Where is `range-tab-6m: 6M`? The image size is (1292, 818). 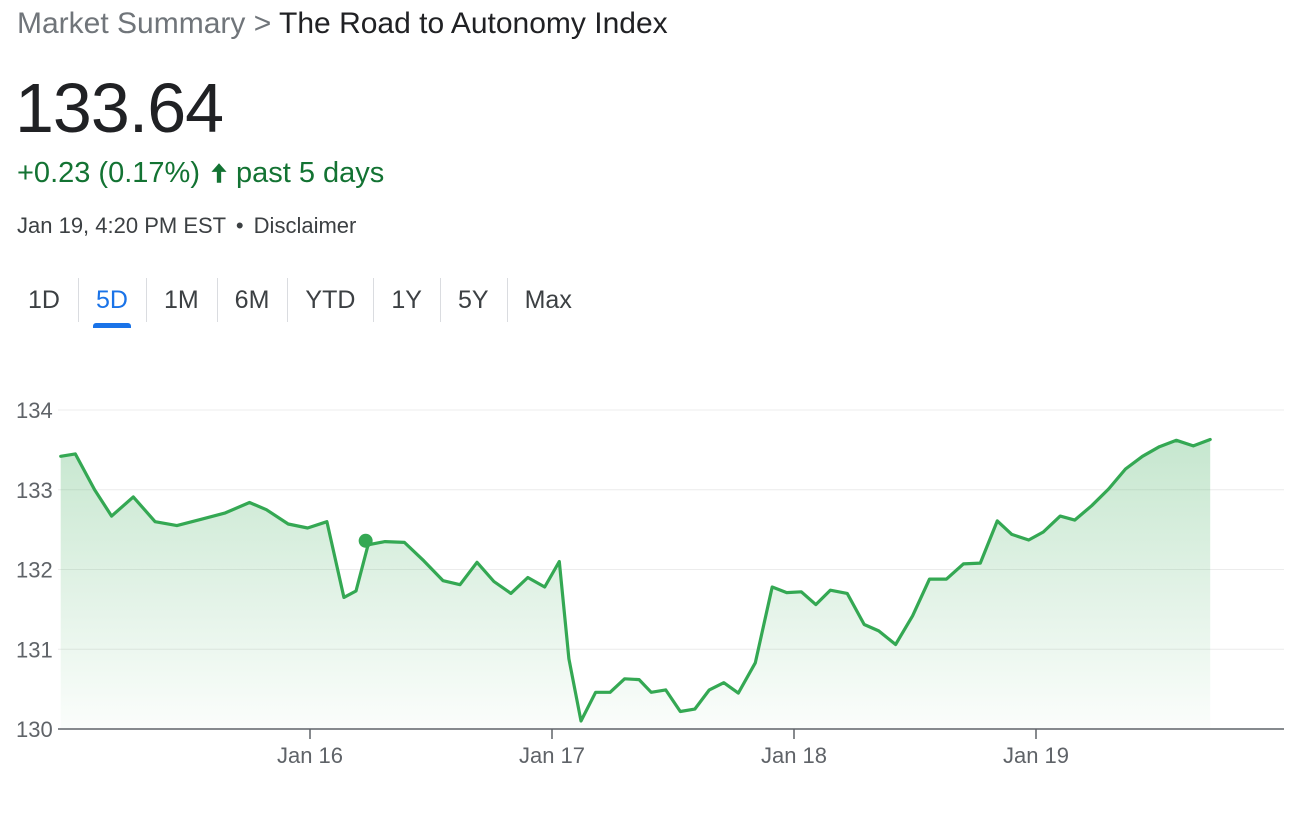
range-tab-6m: 6M is located at coordinates (252, 306).